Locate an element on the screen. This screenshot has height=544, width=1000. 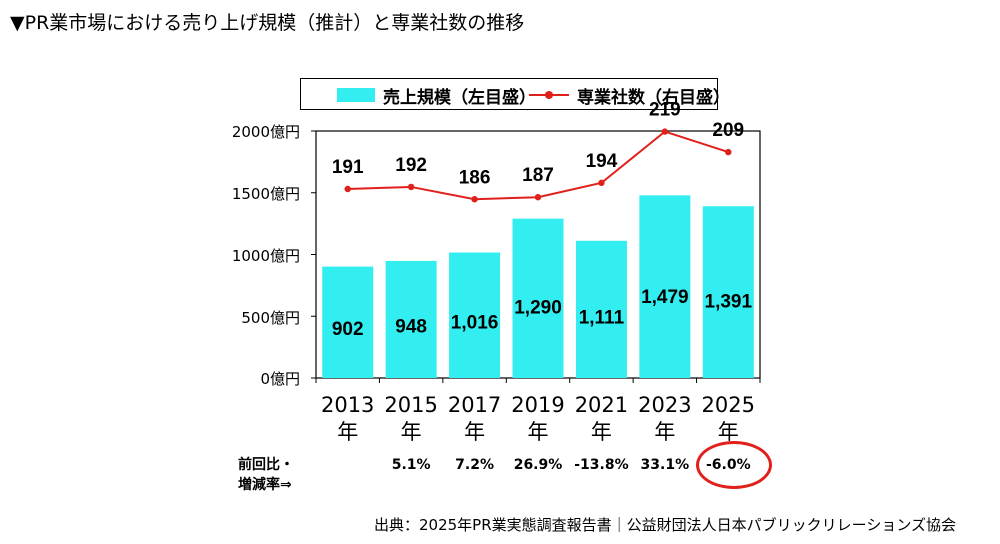
x-tick-label: 2015 年 is located at coordinates (411, 419).